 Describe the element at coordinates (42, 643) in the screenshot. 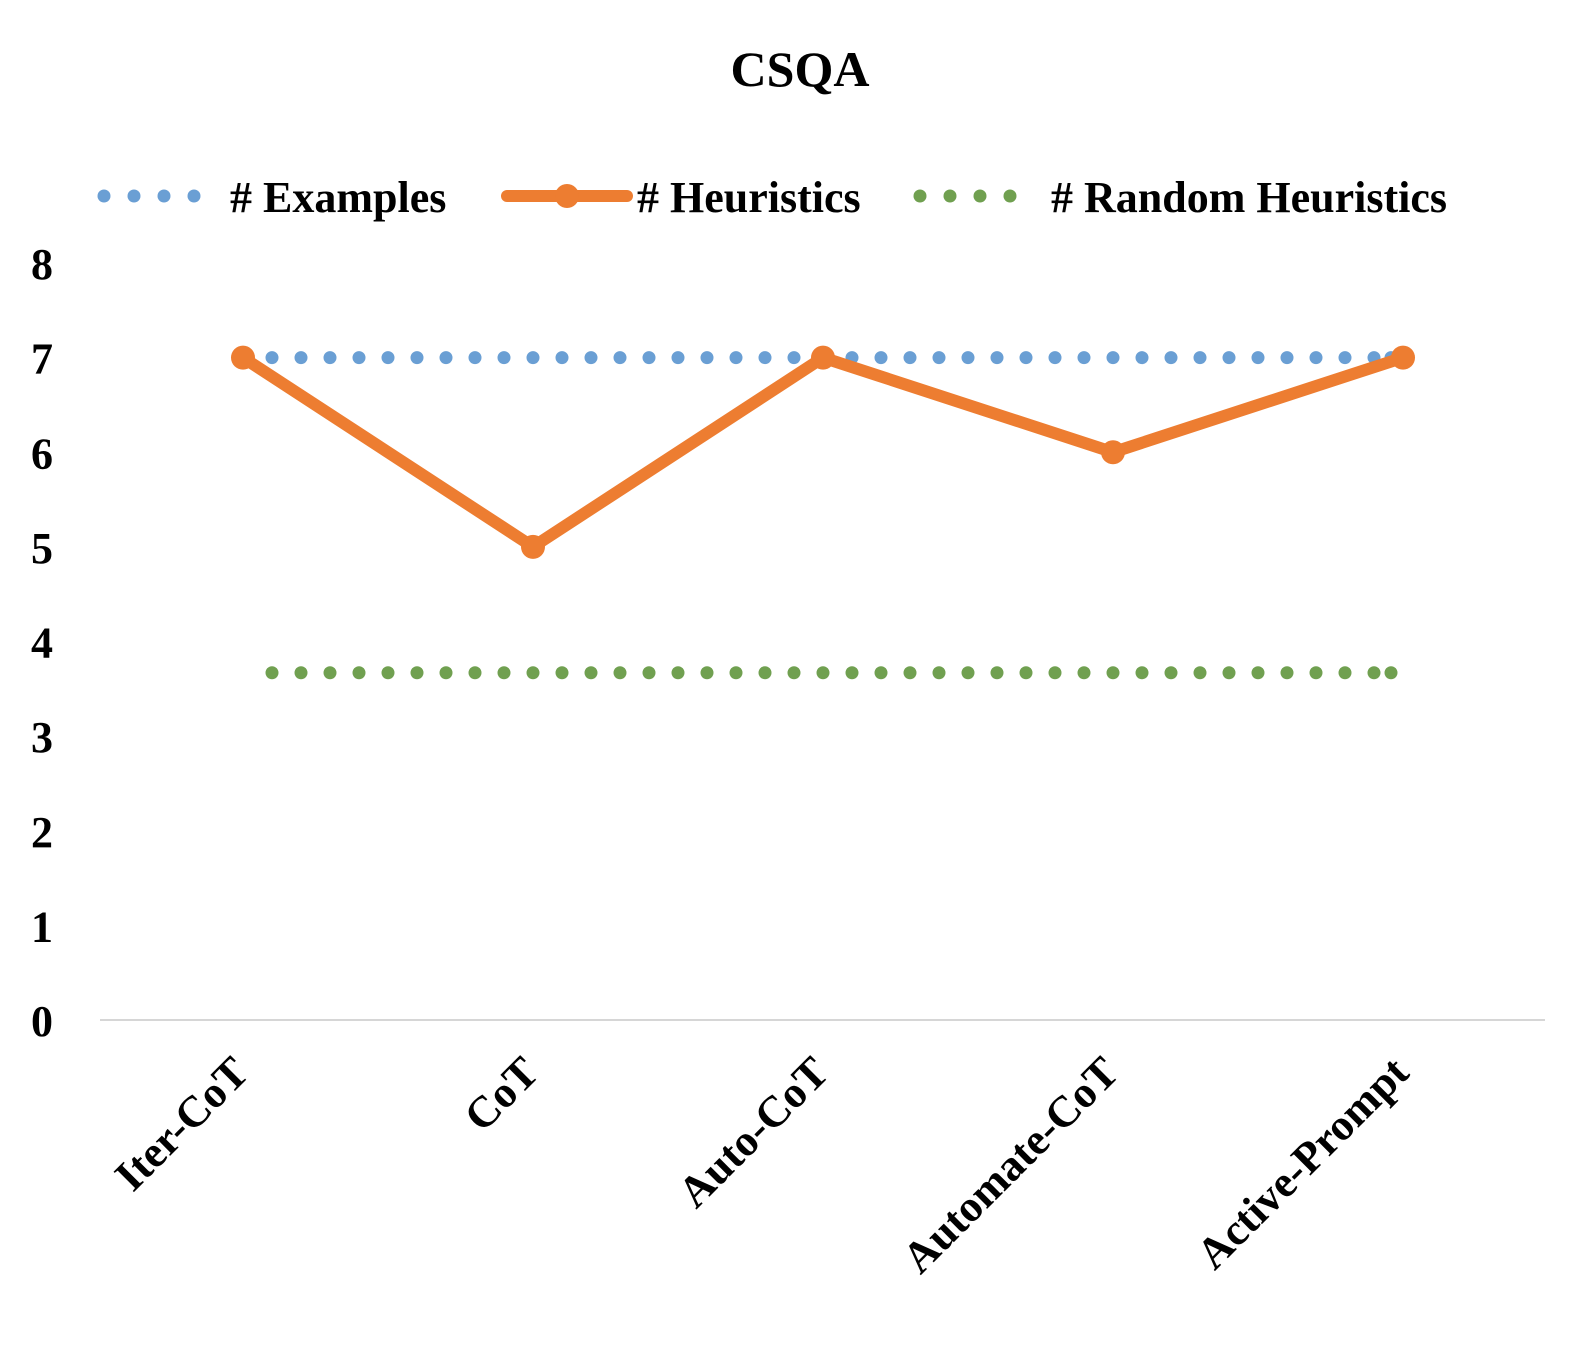

I see `y-axis: 0 1 2 3 4 5 6 7 8` at that location.